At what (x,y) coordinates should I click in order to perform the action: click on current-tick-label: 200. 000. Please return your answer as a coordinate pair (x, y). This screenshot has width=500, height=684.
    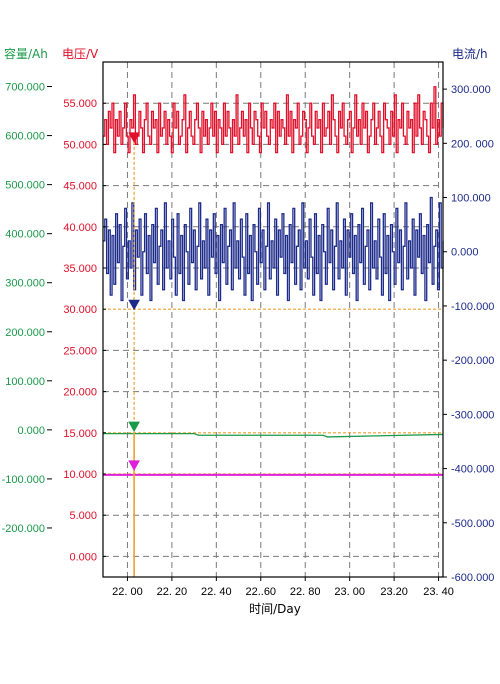
    Looking at the image, I should click on (472, 144).